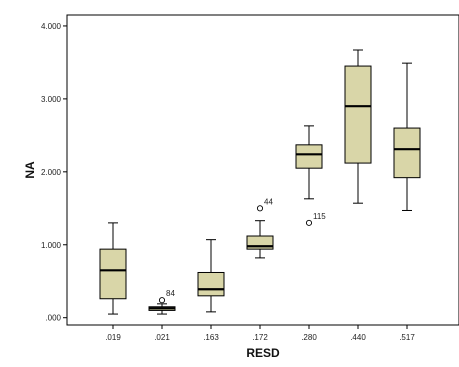 The height and width of the screenshot is (367, 459). I want to click on x-tick-label: .021, so click(162, 337).